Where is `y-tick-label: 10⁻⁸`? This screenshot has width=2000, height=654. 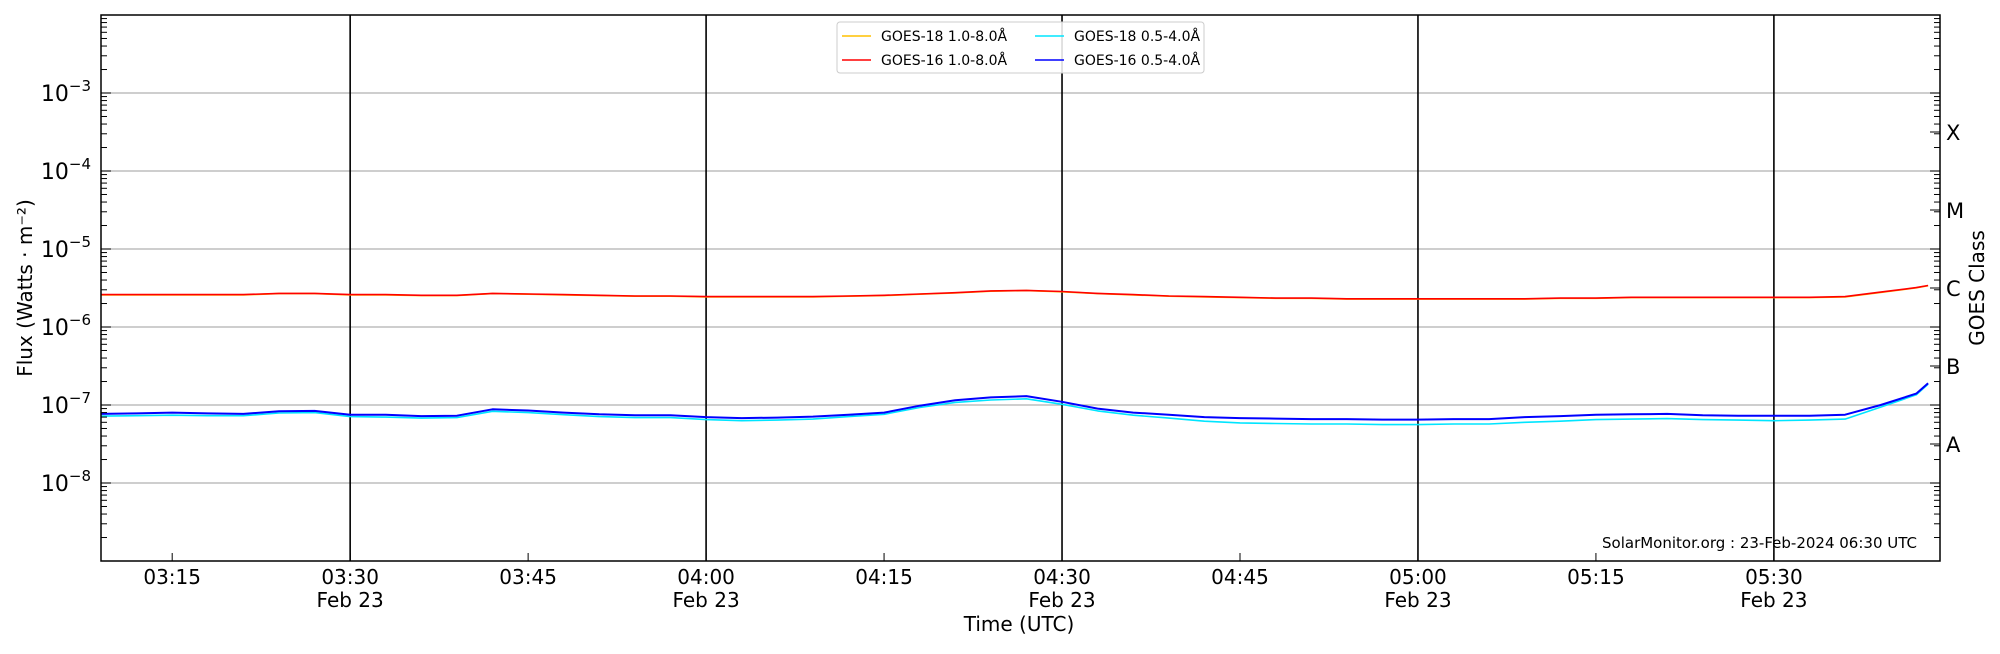 y-tick-label: 10⁻⁸ is located at coordinates (66, 482).